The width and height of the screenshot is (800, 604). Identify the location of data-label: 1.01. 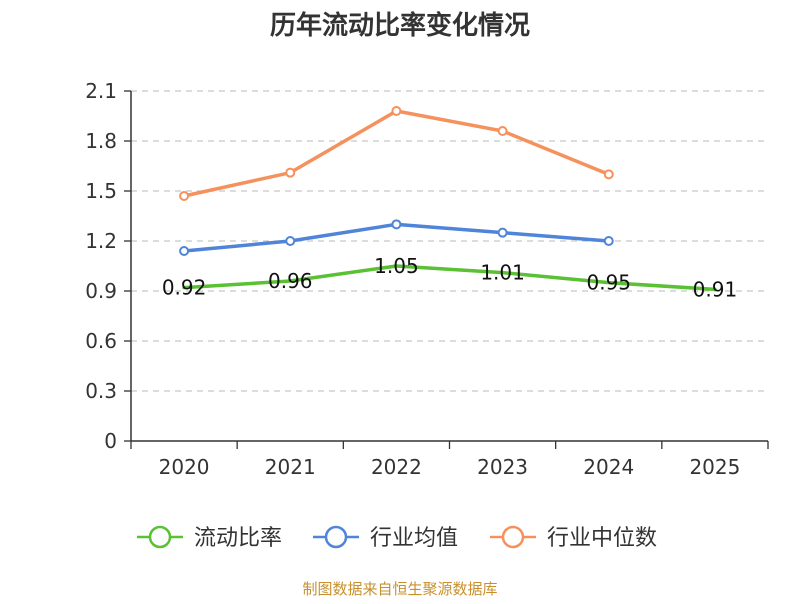
(502, 273).